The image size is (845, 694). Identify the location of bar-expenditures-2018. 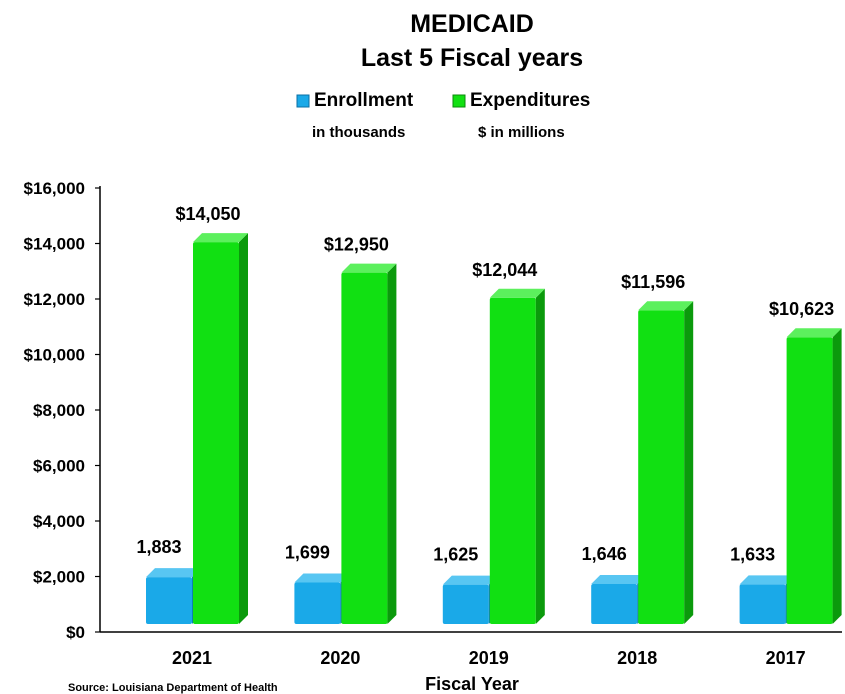
(666, 462).